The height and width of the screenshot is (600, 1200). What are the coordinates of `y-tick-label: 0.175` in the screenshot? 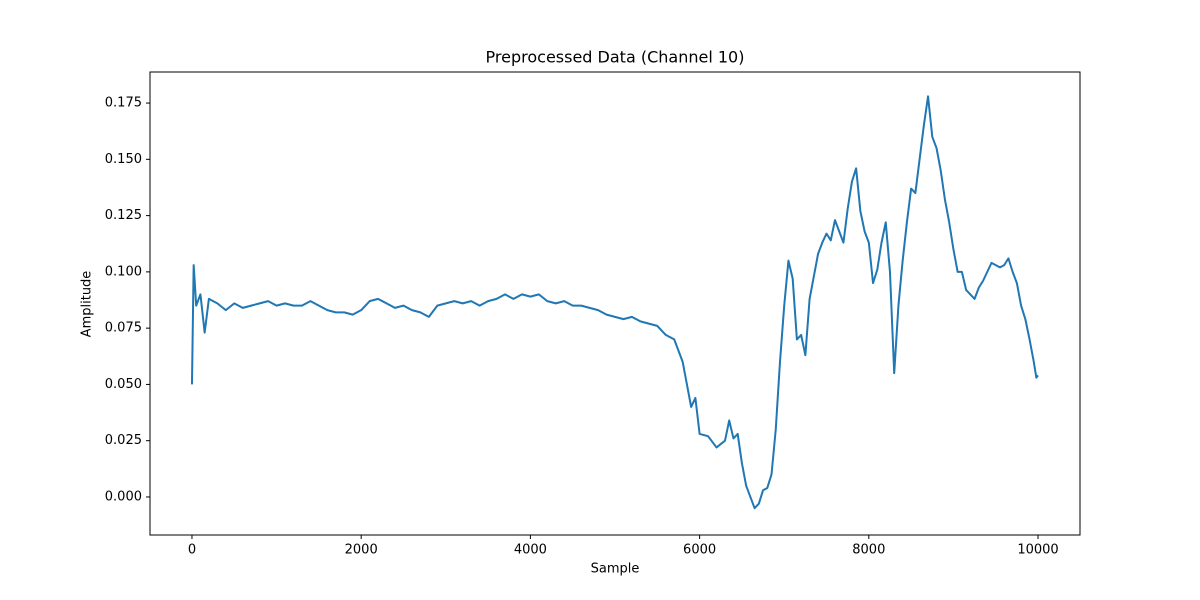 It's located at (123, 103).